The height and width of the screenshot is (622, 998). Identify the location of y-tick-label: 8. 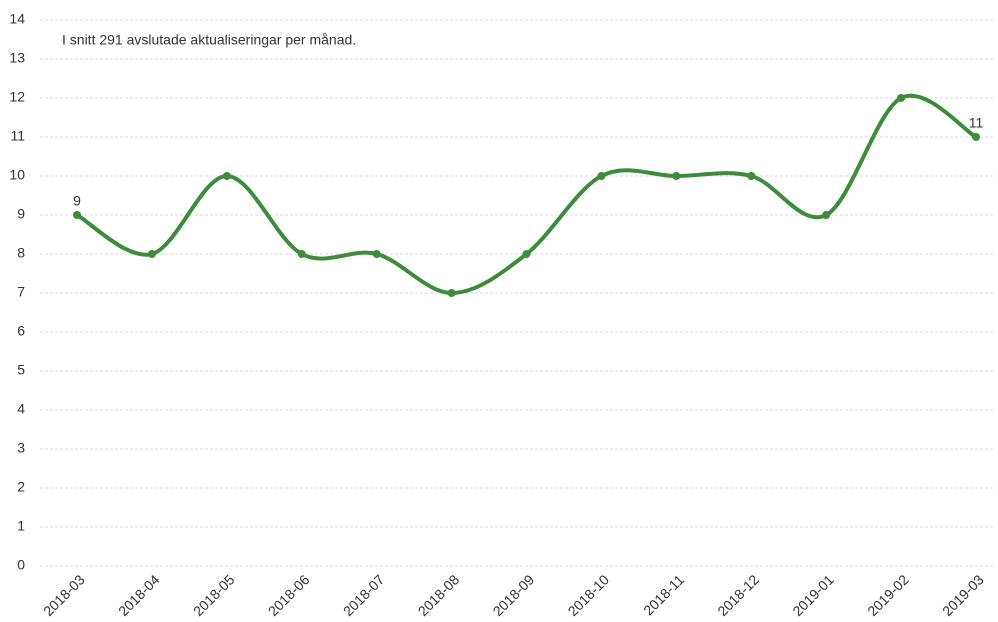
(21, 253).